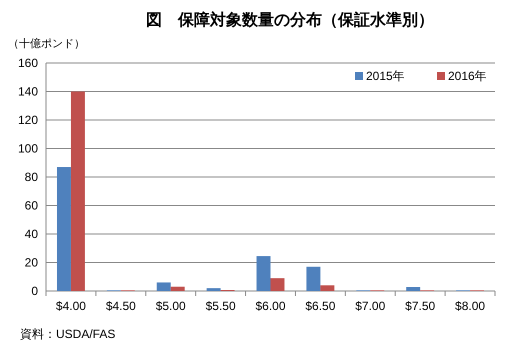 The image size is (512, 349). I want to click on x-tick-label: $4.00, so click(71, 306).